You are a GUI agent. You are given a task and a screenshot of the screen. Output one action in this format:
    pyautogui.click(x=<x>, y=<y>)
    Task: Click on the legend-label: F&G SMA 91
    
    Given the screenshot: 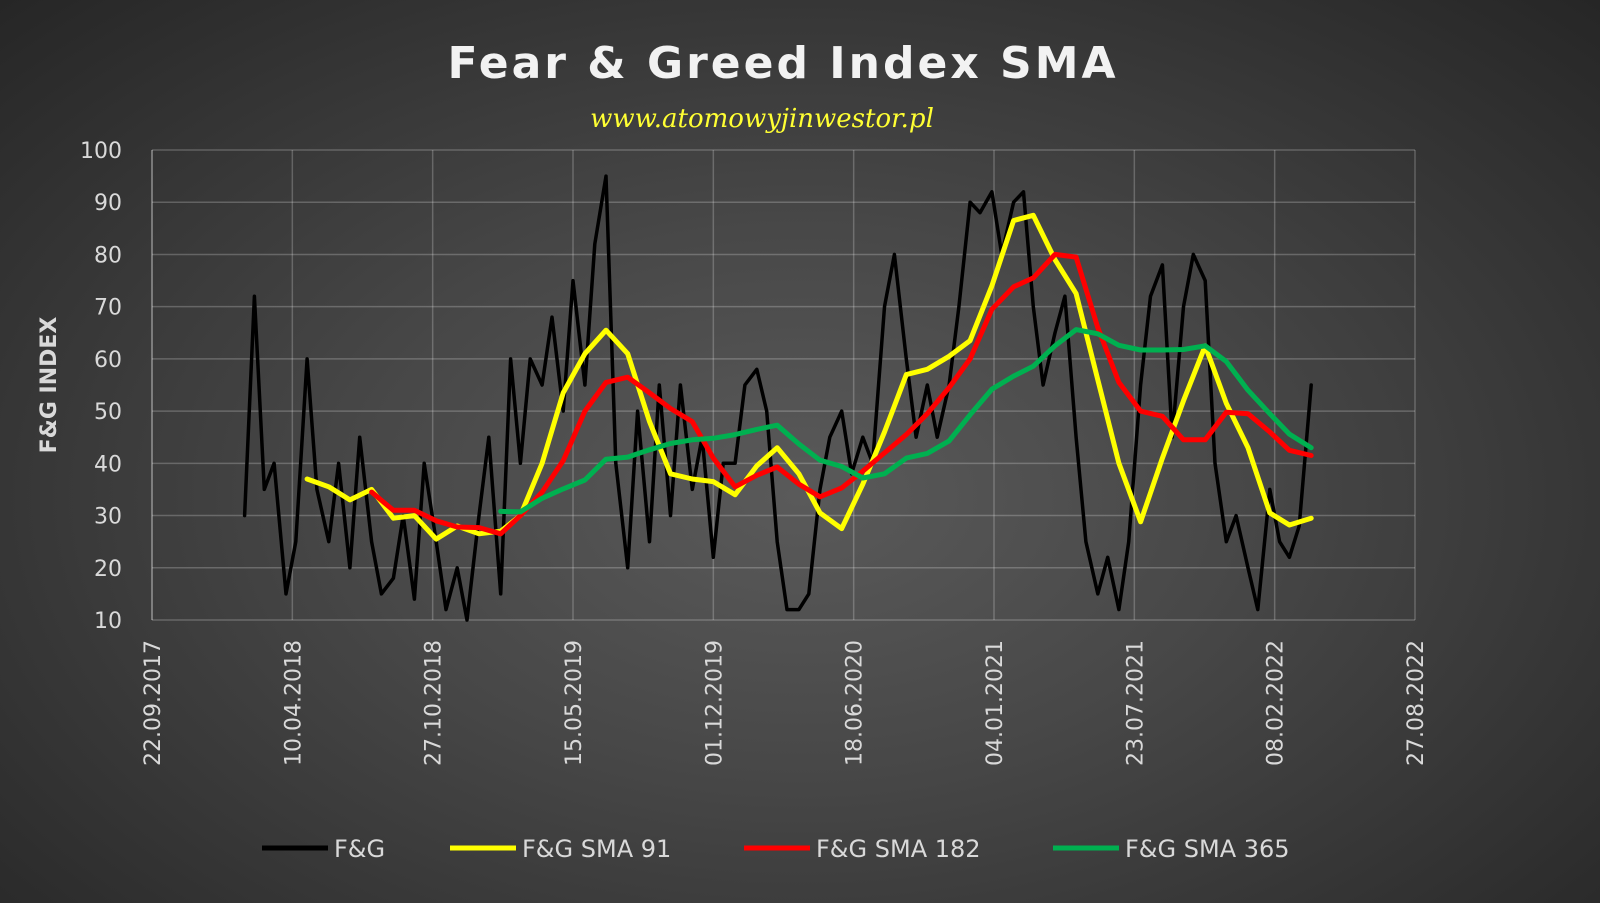 What is the action you would take?
    pyautogui.click(x=596, y=849)
    